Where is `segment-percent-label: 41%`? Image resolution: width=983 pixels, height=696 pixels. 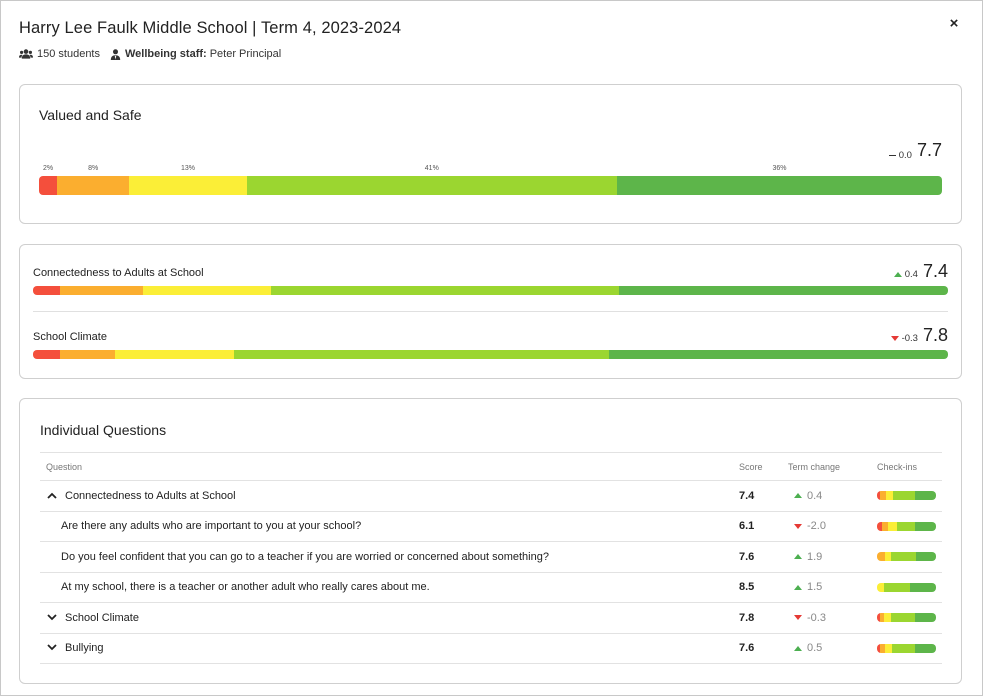
segment-percent-label: 41% is located at coordinates (431, 168).